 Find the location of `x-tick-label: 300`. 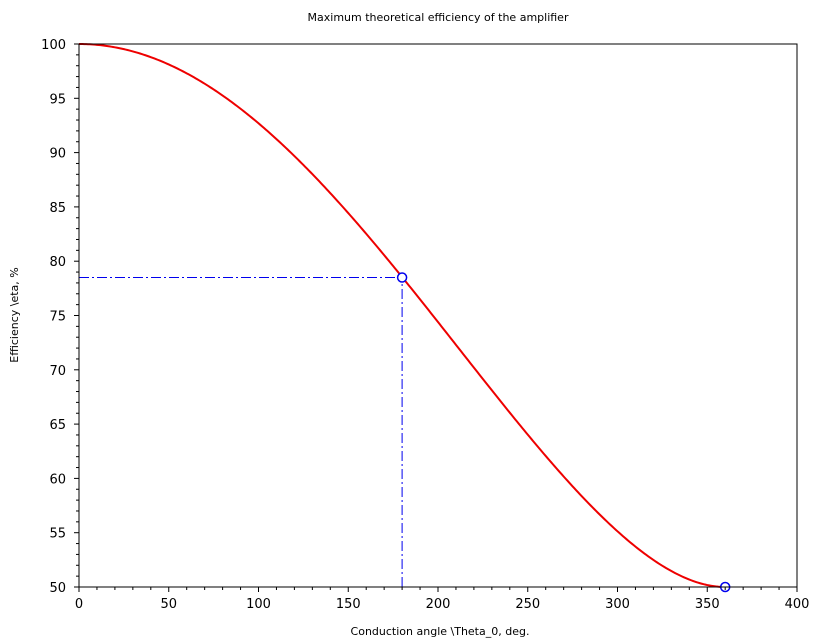

x-tick-label: 300 is located at coordinates (617, 604).